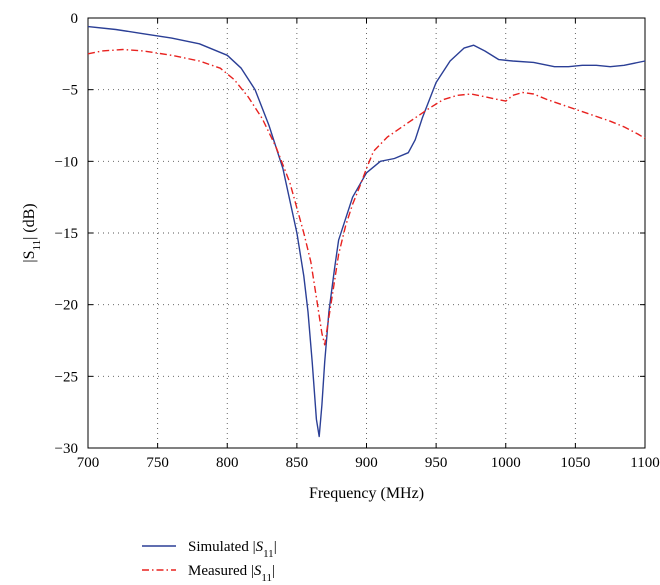  Describe the element at coordinates (29, 221) in the screenshot. I see `y-axis-label-post: | (dB)` at that location.